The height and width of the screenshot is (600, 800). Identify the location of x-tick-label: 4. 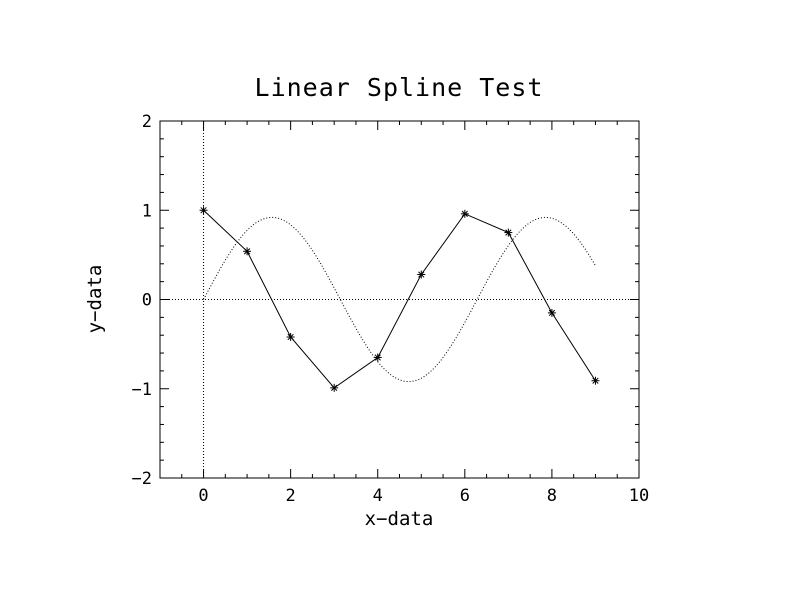
(378, 496).